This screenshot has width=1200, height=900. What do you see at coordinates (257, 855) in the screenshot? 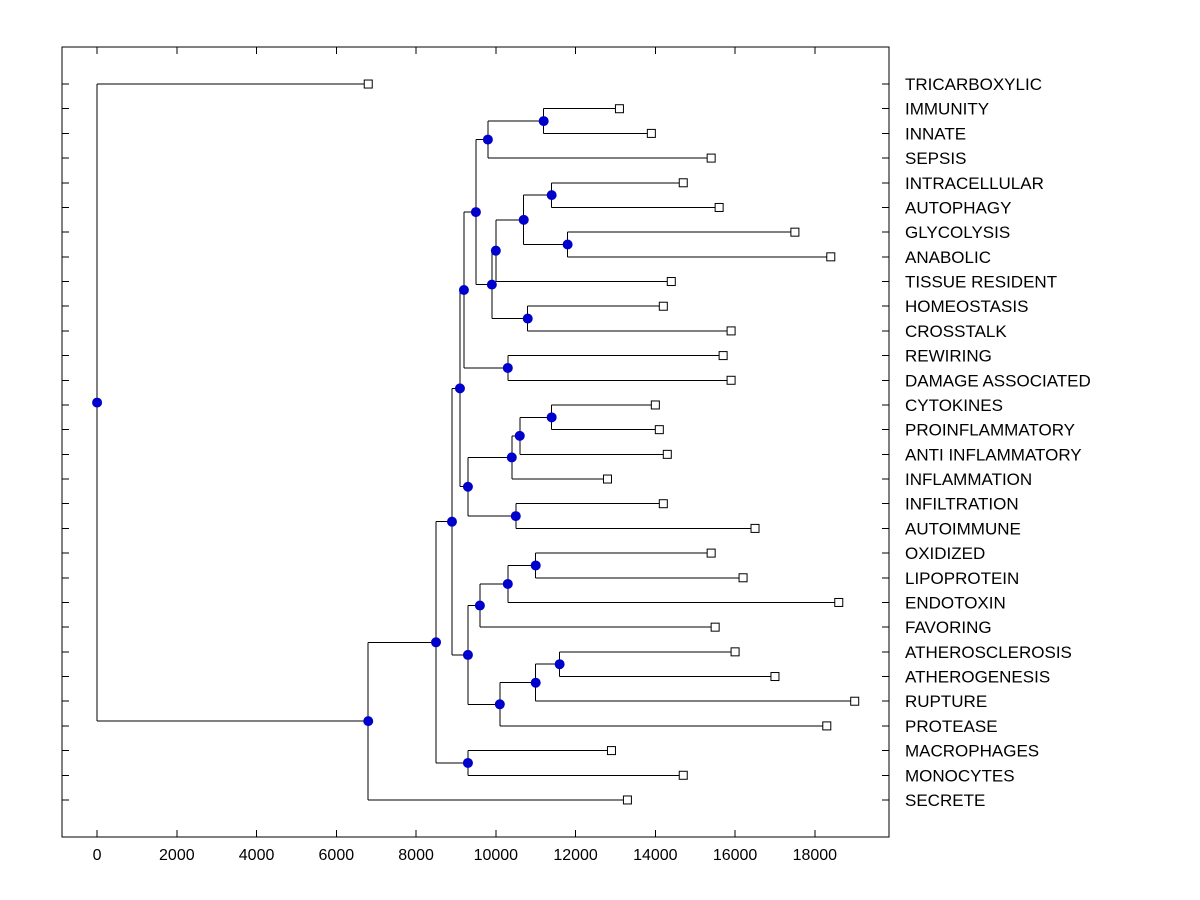
I see `x-tick-label: 4000` at bounding box center [257, 855].